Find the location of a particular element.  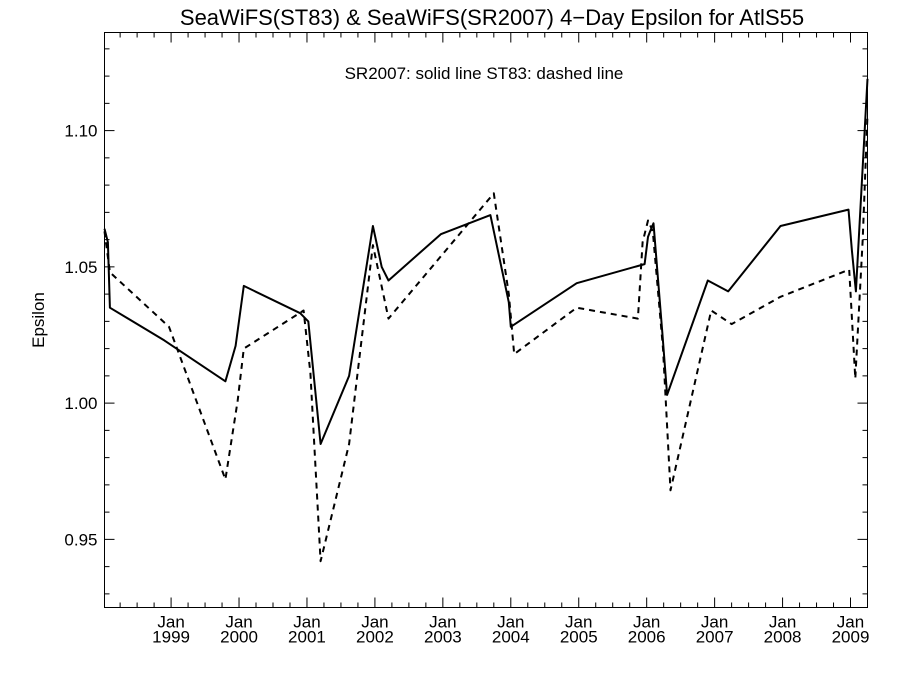

x-tick-year: 2005 is located at coordinates (579, 637).